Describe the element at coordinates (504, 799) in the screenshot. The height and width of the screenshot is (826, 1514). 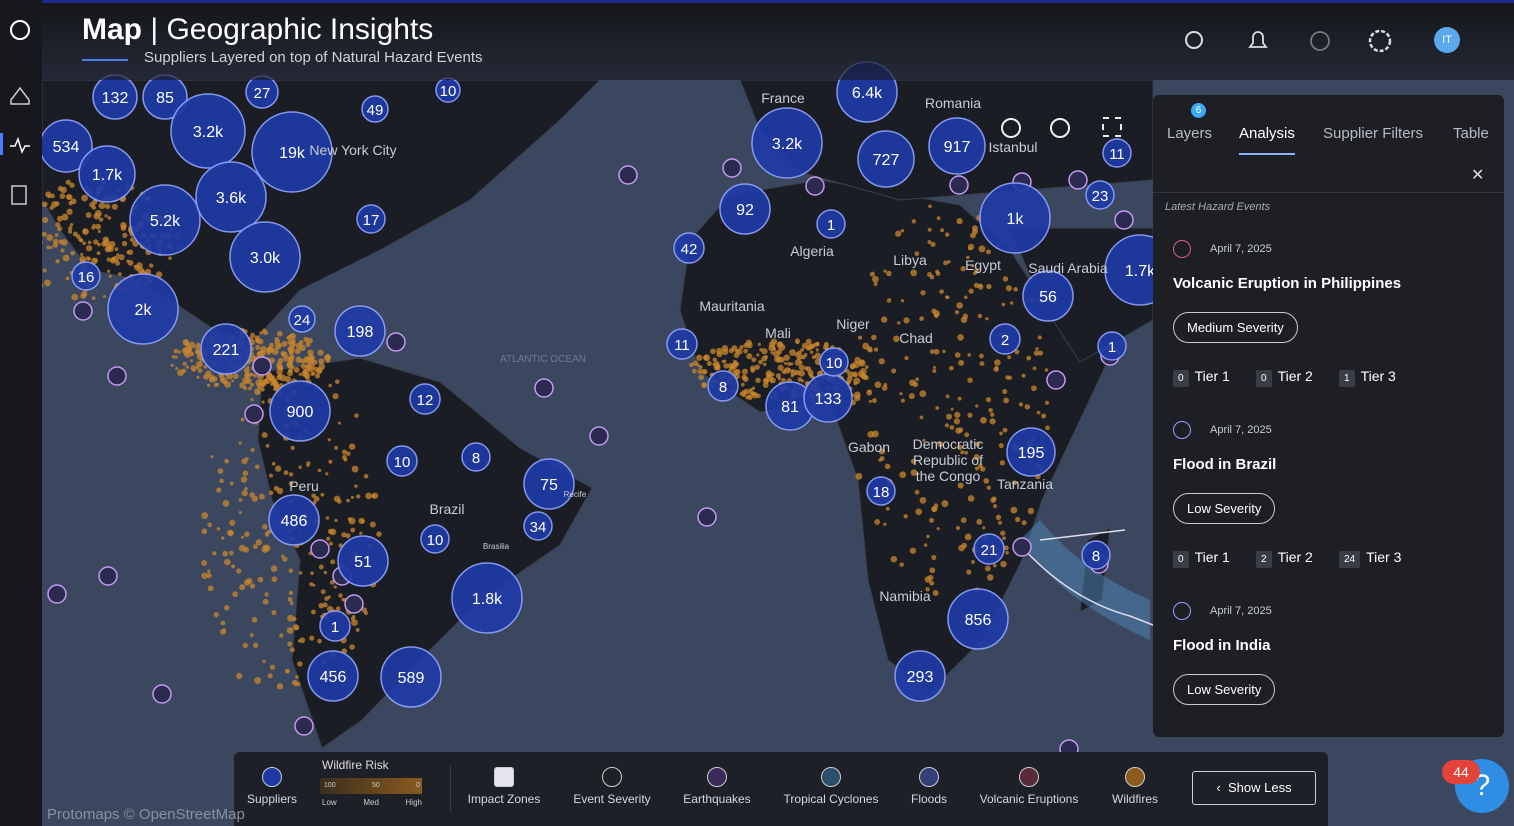
I see `legend-label: Impact Zones` at that location.